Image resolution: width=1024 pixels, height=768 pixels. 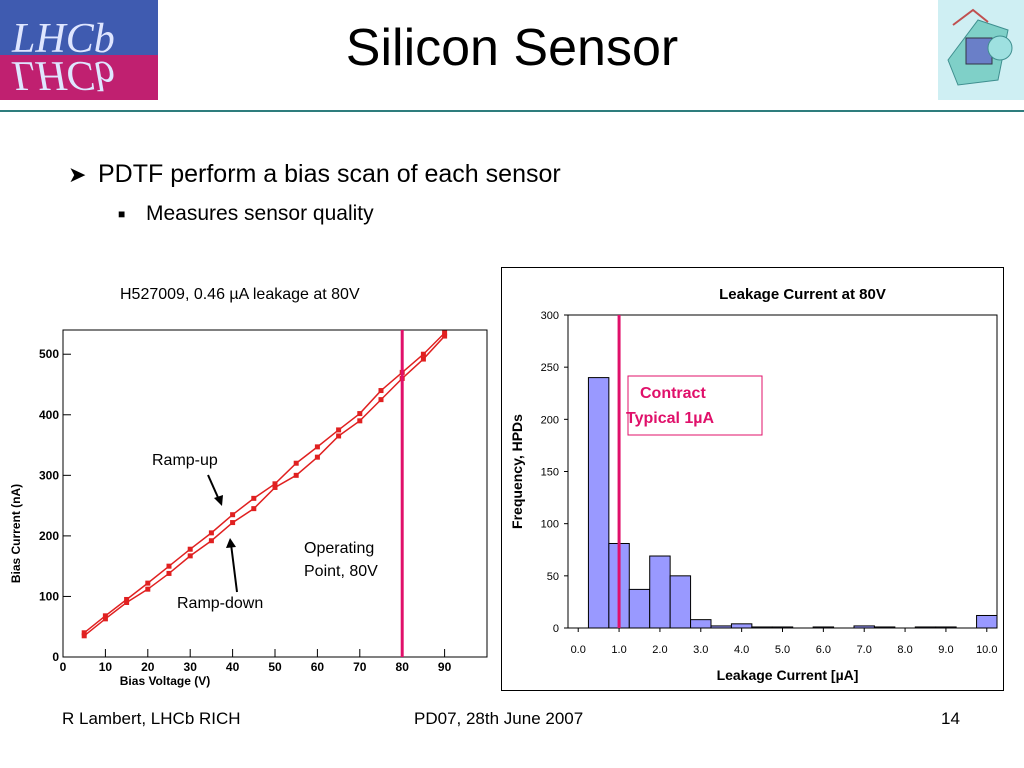 I want to click on histogram-title: Leakage Current at 80V, so click(x=802, y=294).